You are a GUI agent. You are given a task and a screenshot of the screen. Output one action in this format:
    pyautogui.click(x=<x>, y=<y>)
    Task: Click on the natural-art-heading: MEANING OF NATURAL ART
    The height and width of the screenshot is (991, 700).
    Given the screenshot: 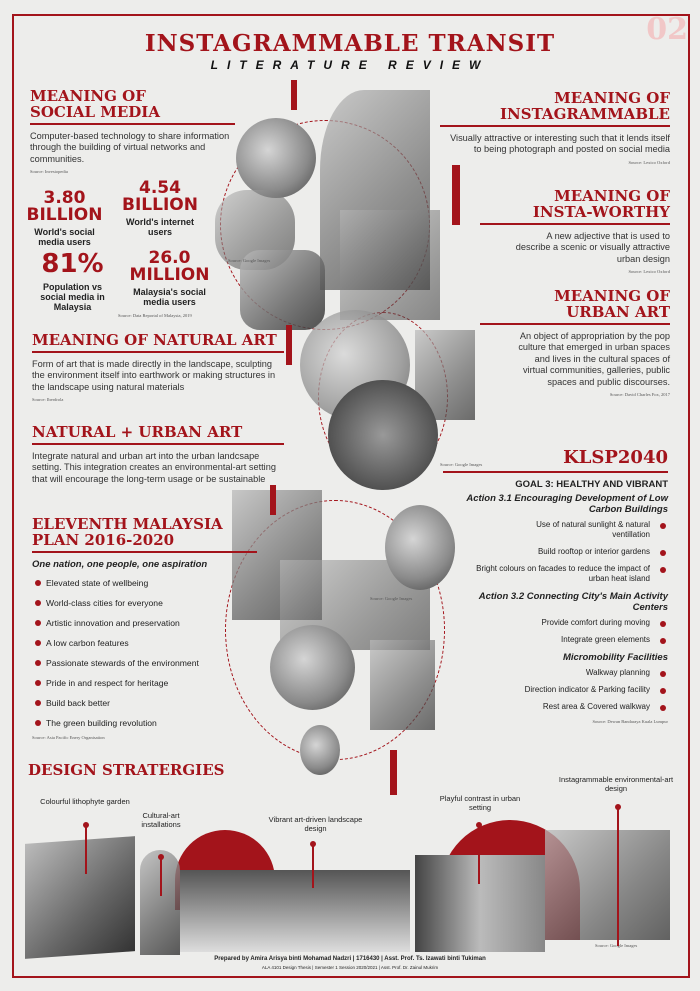 What is the action you would take?
    pyautogui.click(x=154, y=340)
    